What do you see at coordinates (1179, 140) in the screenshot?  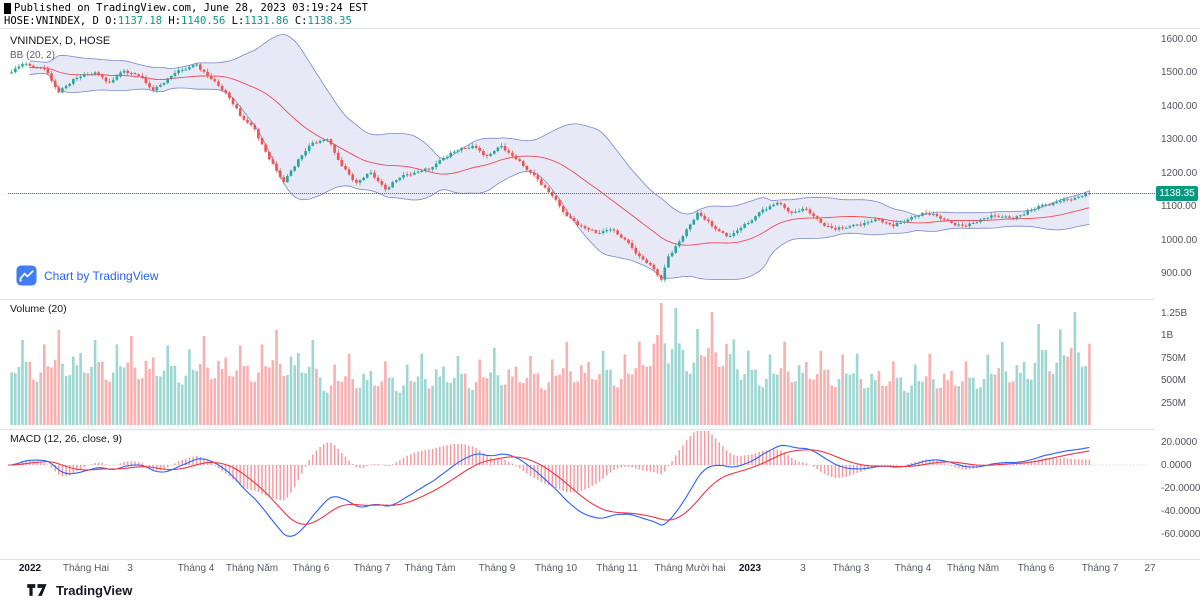 I see `axis-tick-label: 1300.00` at bounding box center [1179, 140].